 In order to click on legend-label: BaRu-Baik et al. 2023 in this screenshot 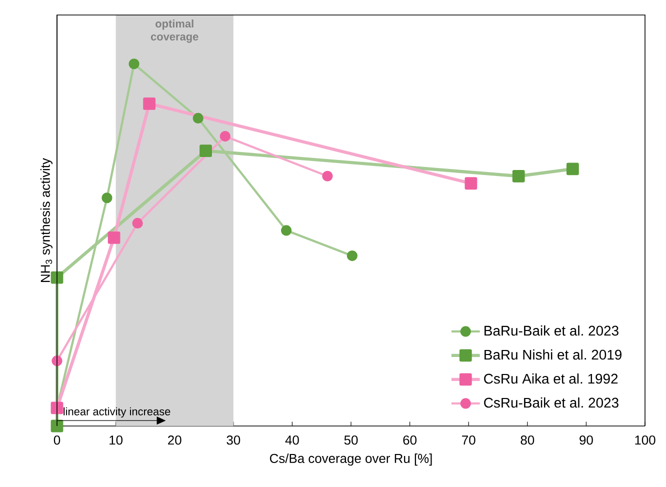, I will do `click(551, 330)`.